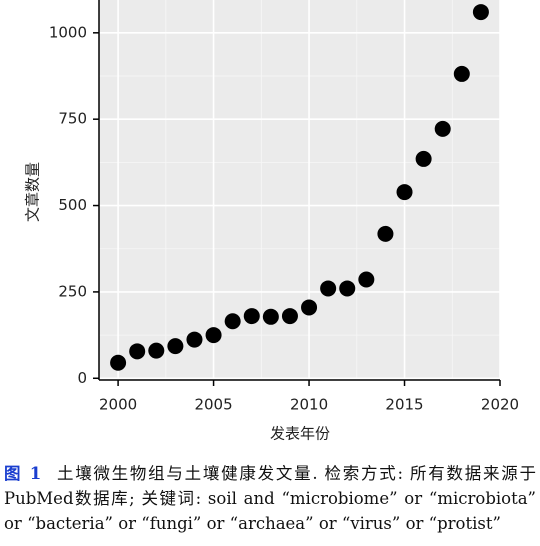 The width and height of the screenshot is (540, 546). Describe the element at coordinates (68, 32) in the screenshot. I see `y-tick-label: 1000` at that location.